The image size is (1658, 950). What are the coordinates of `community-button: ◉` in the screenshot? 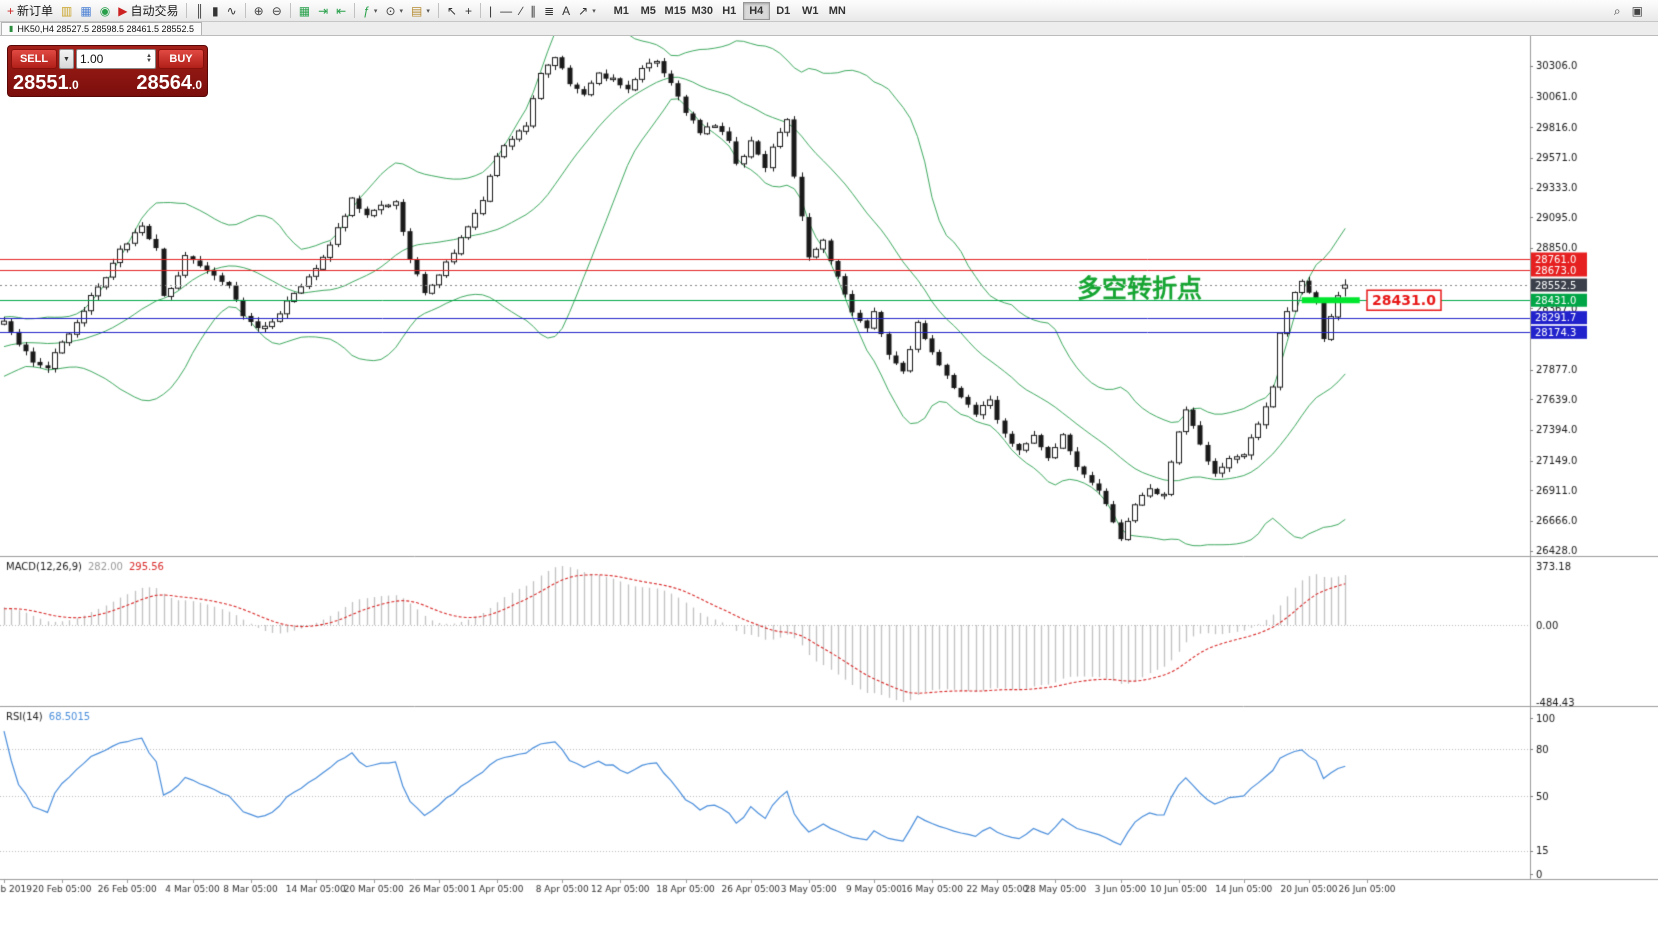 It's located at (105, 10).